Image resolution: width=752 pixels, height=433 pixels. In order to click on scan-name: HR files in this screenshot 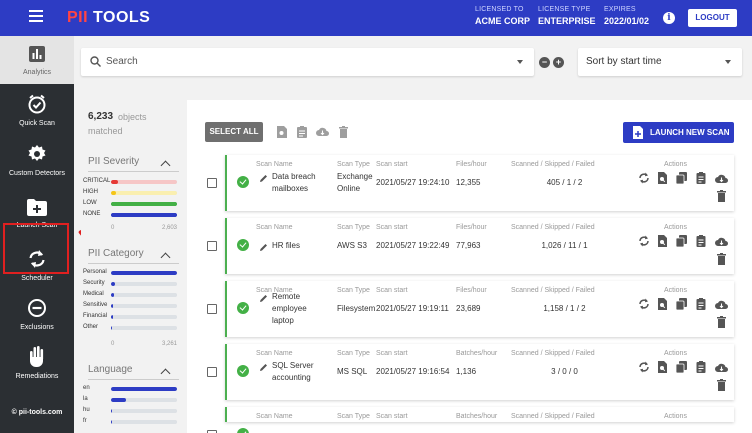, I will do `click(286, 246)`.